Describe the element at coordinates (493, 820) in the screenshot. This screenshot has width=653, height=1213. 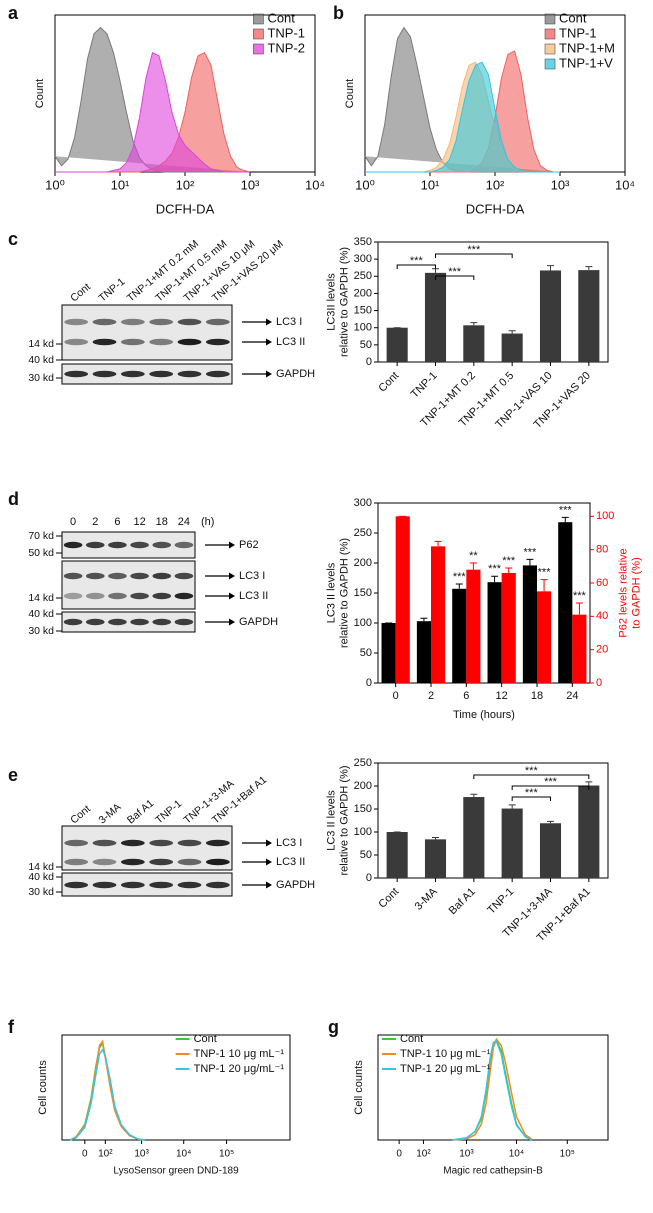
I see `plot-frame` at that location.